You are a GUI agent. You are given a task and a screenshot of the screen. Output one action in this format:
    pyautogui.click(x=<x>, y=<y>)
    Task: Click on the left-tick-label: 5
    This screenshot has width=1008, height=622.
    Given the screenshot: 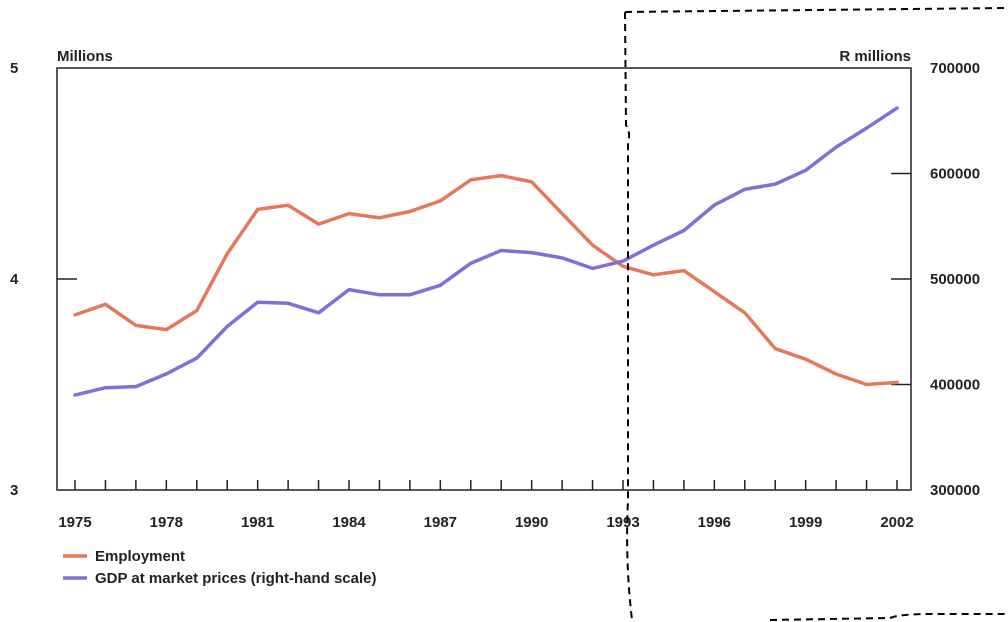 What is the action you would take?
    pyautogui.click(x=14, y=68)
    